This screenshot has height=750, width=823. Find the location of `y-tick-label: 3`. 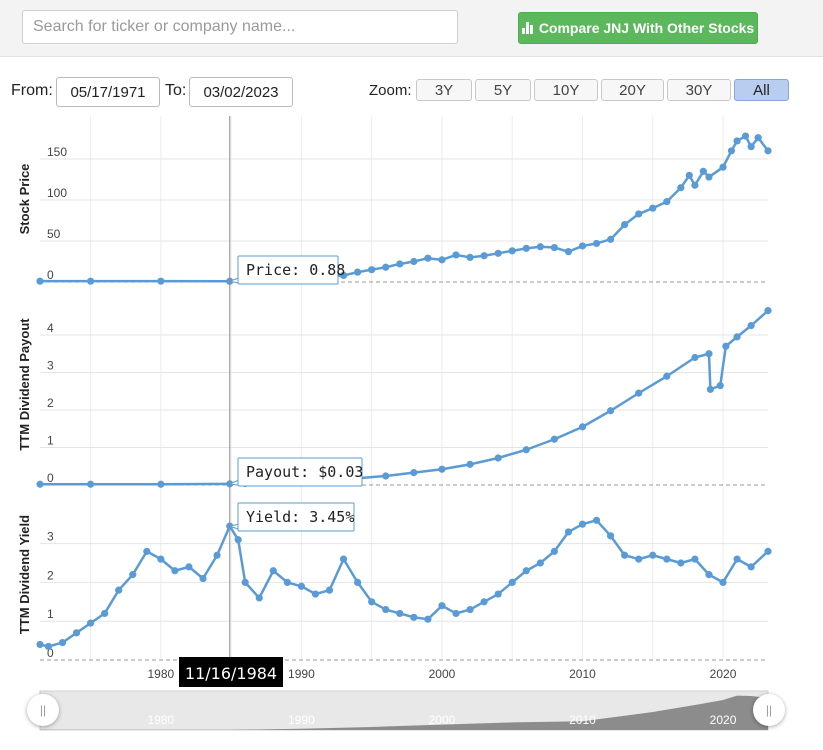

y-tick-label: 3 is located at coordinates (50, 537).